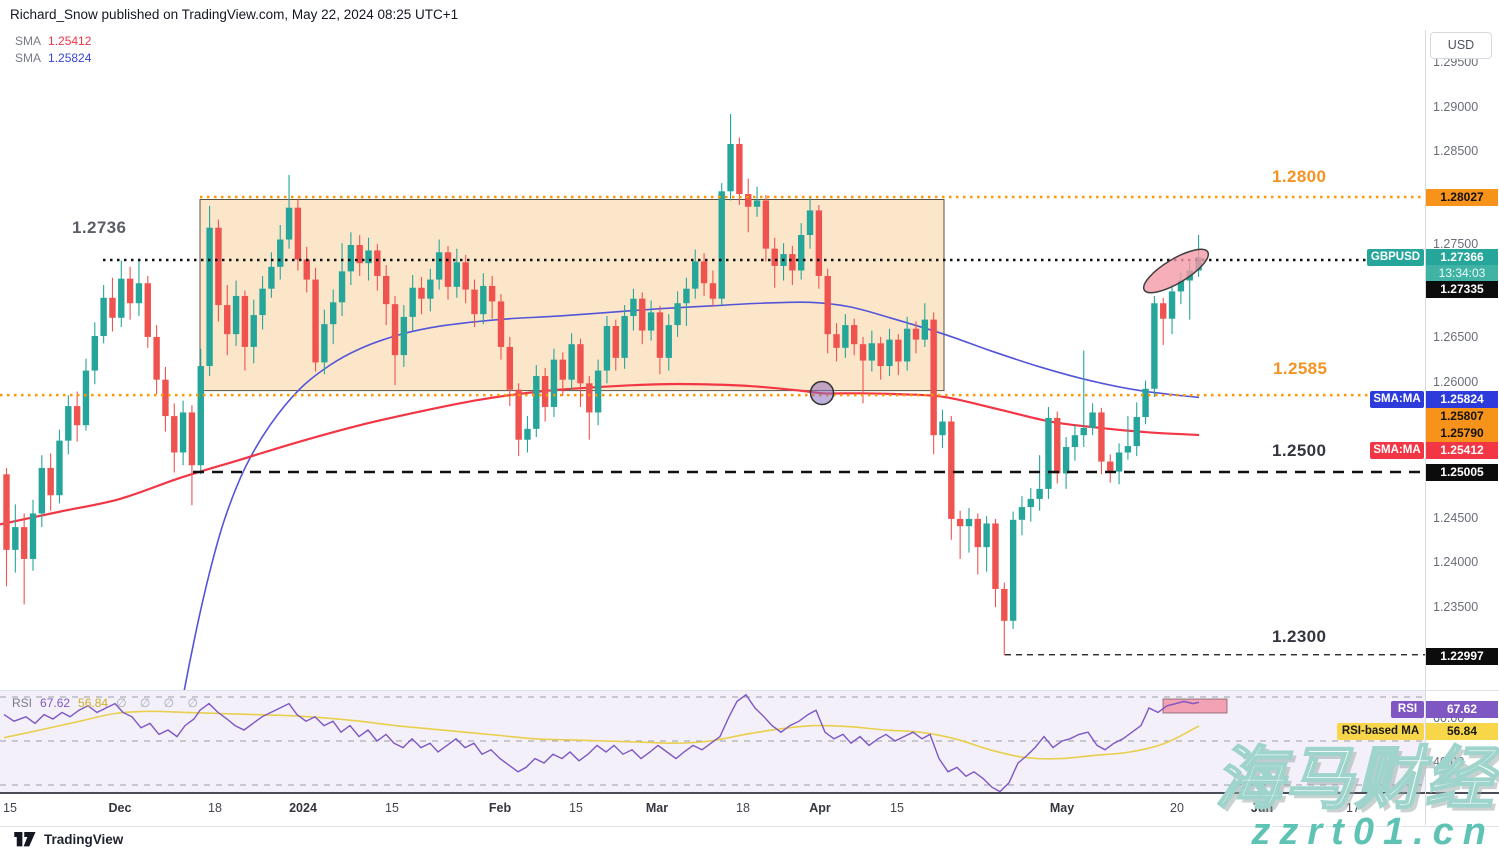 The width and height of the screenshot is (1499, 857). I want to click on time-tick-label: 2024, so click(303, 808).